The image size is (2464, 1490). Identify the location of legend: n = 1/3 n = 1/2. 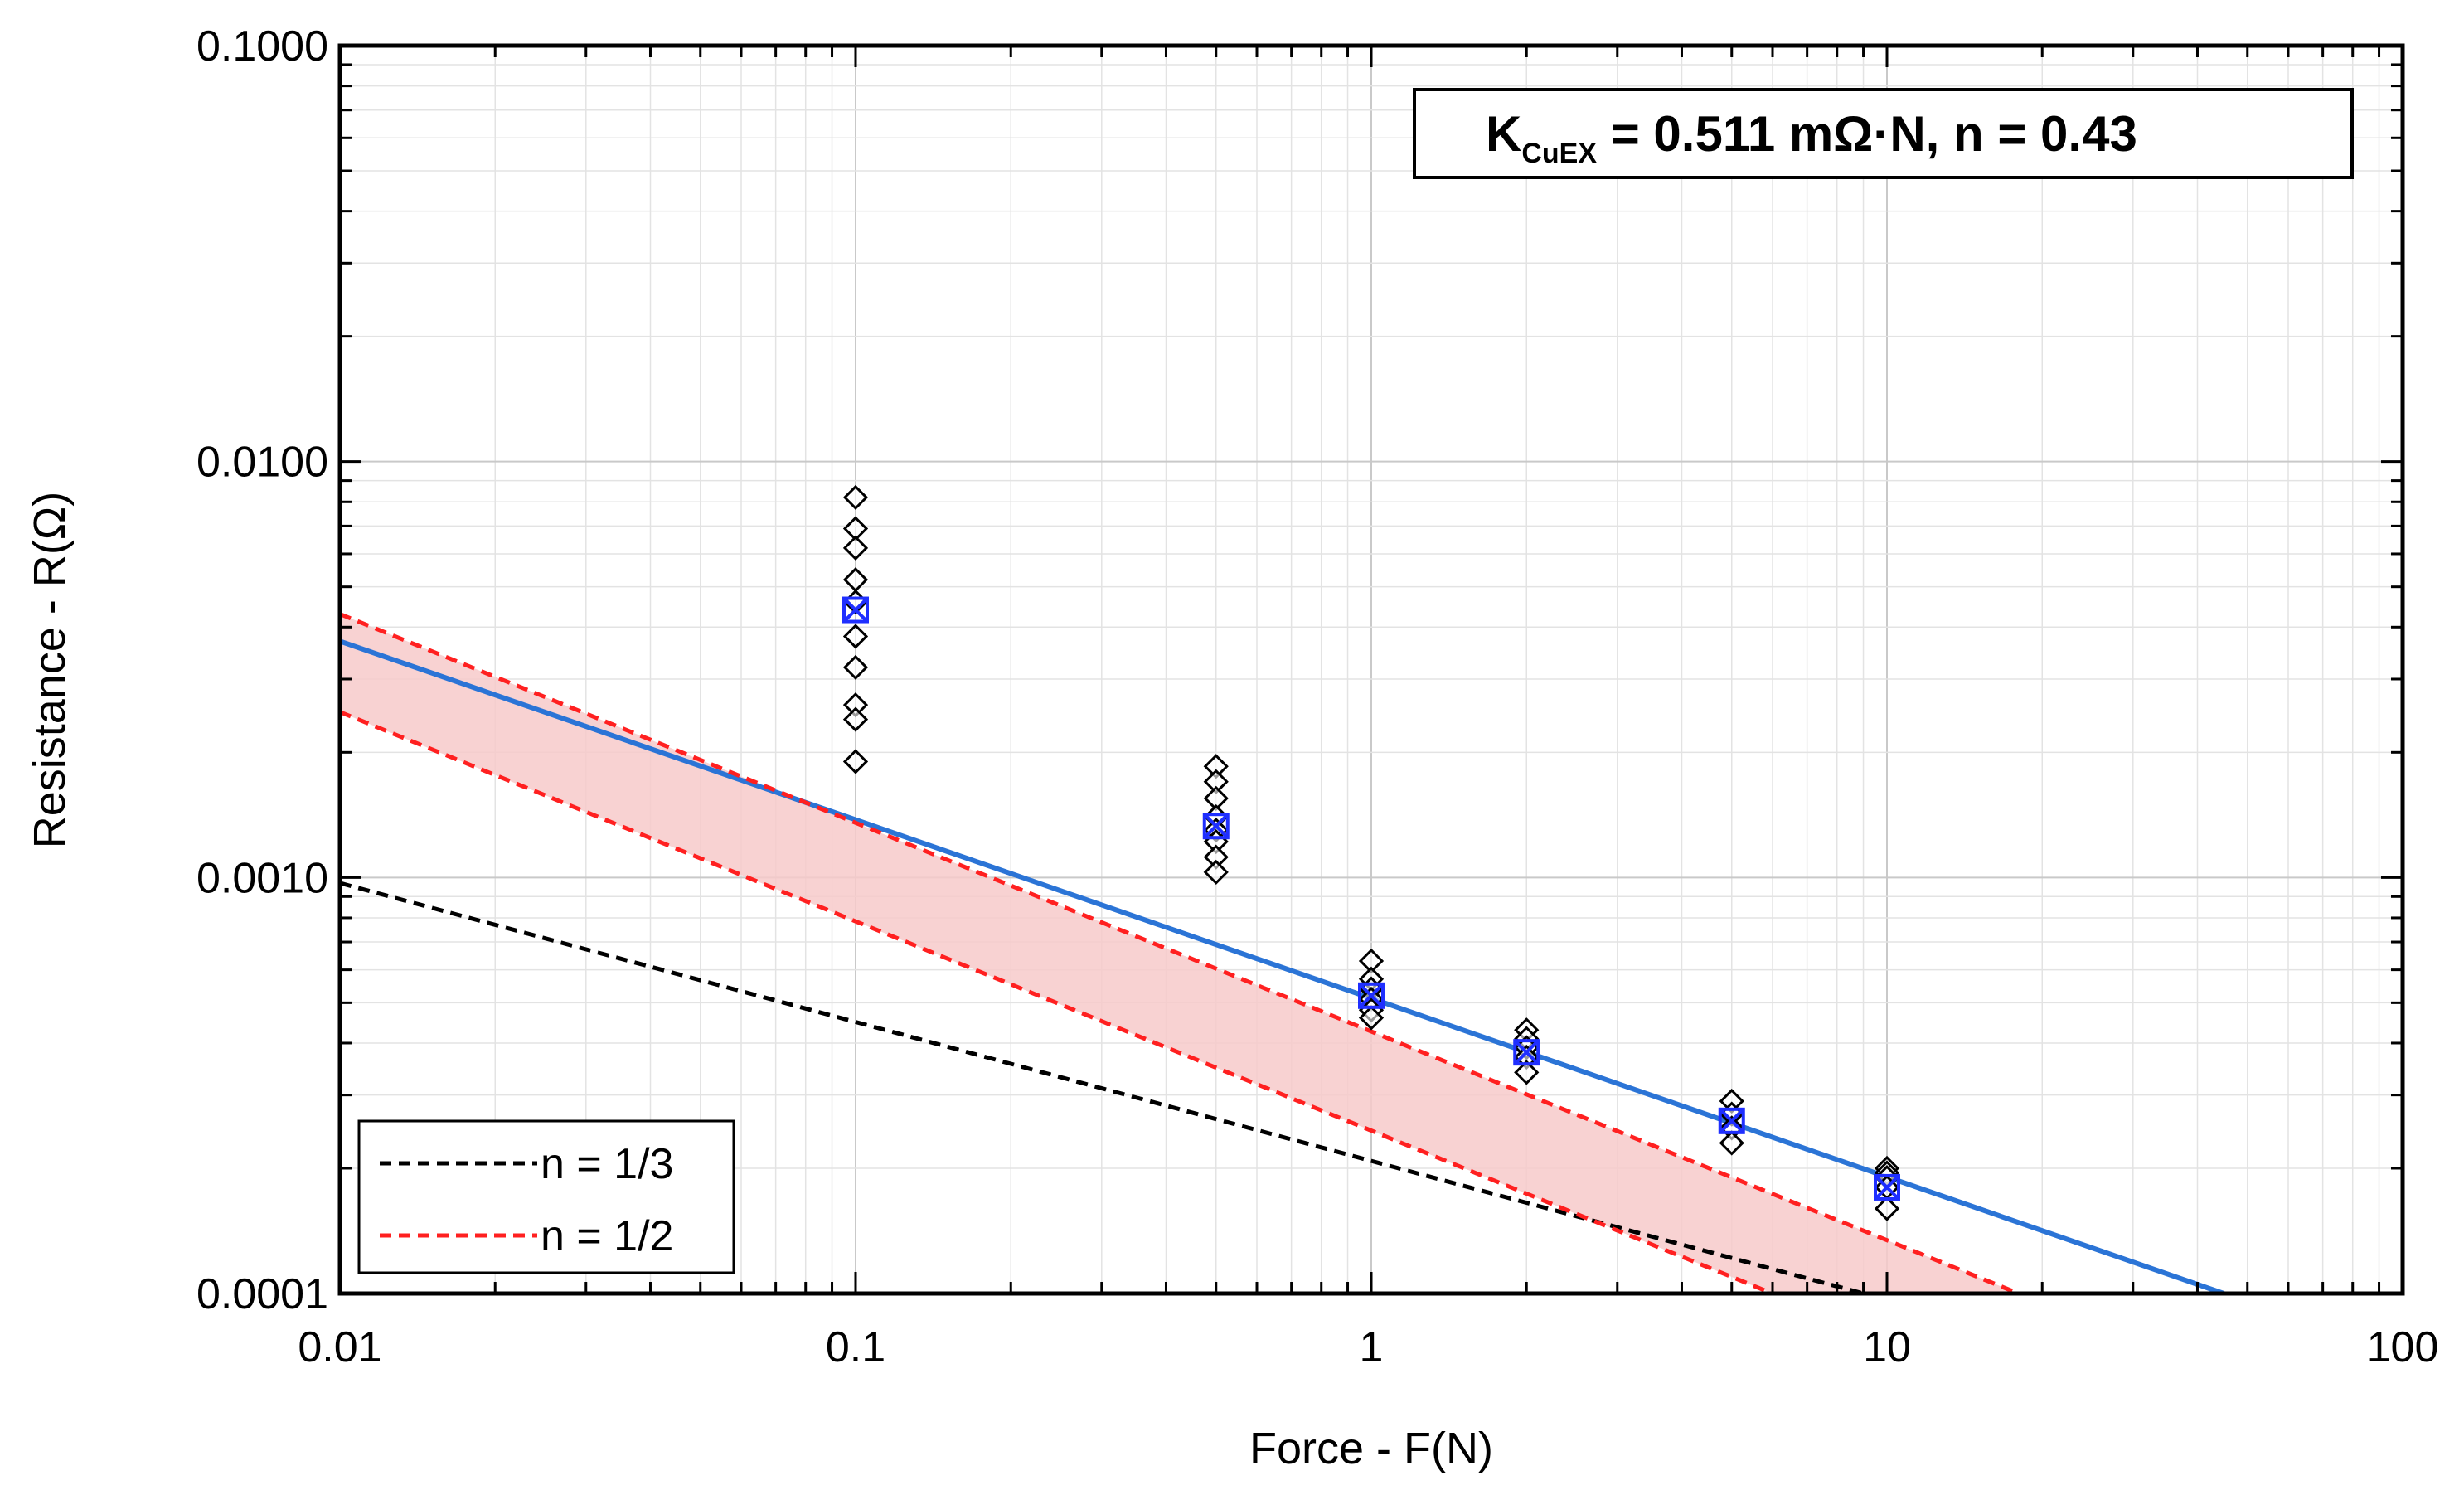
(546, 1196).